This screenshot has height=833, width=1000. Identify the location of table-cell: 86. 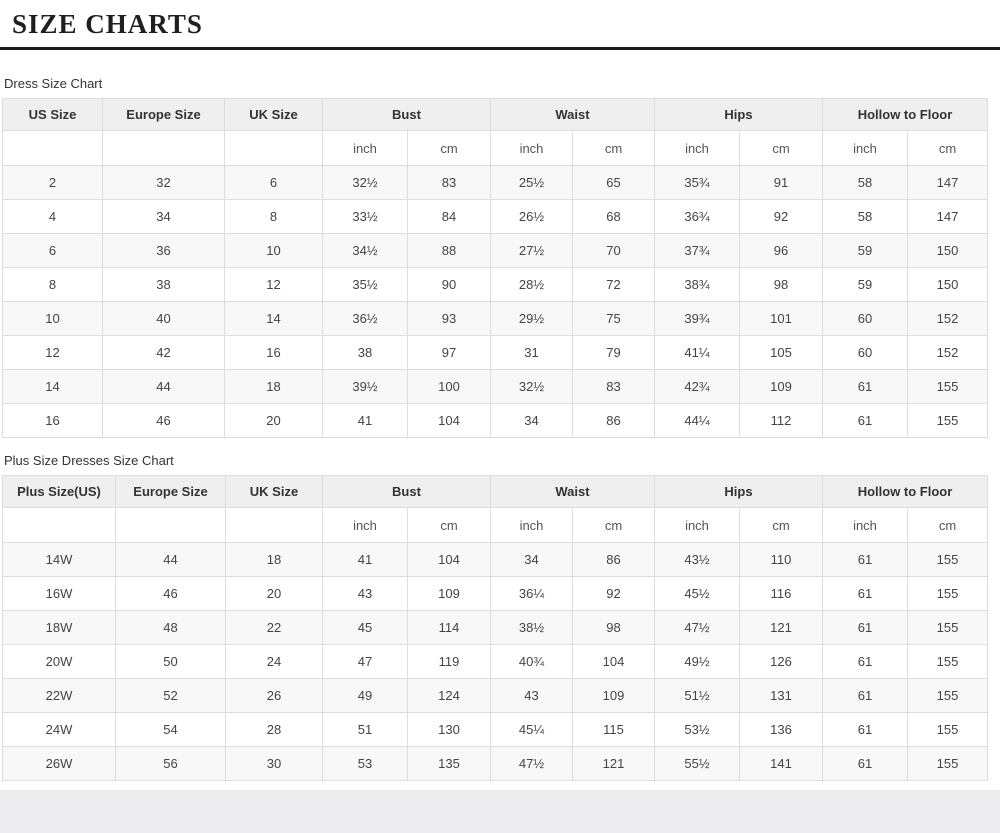
(613, 420).